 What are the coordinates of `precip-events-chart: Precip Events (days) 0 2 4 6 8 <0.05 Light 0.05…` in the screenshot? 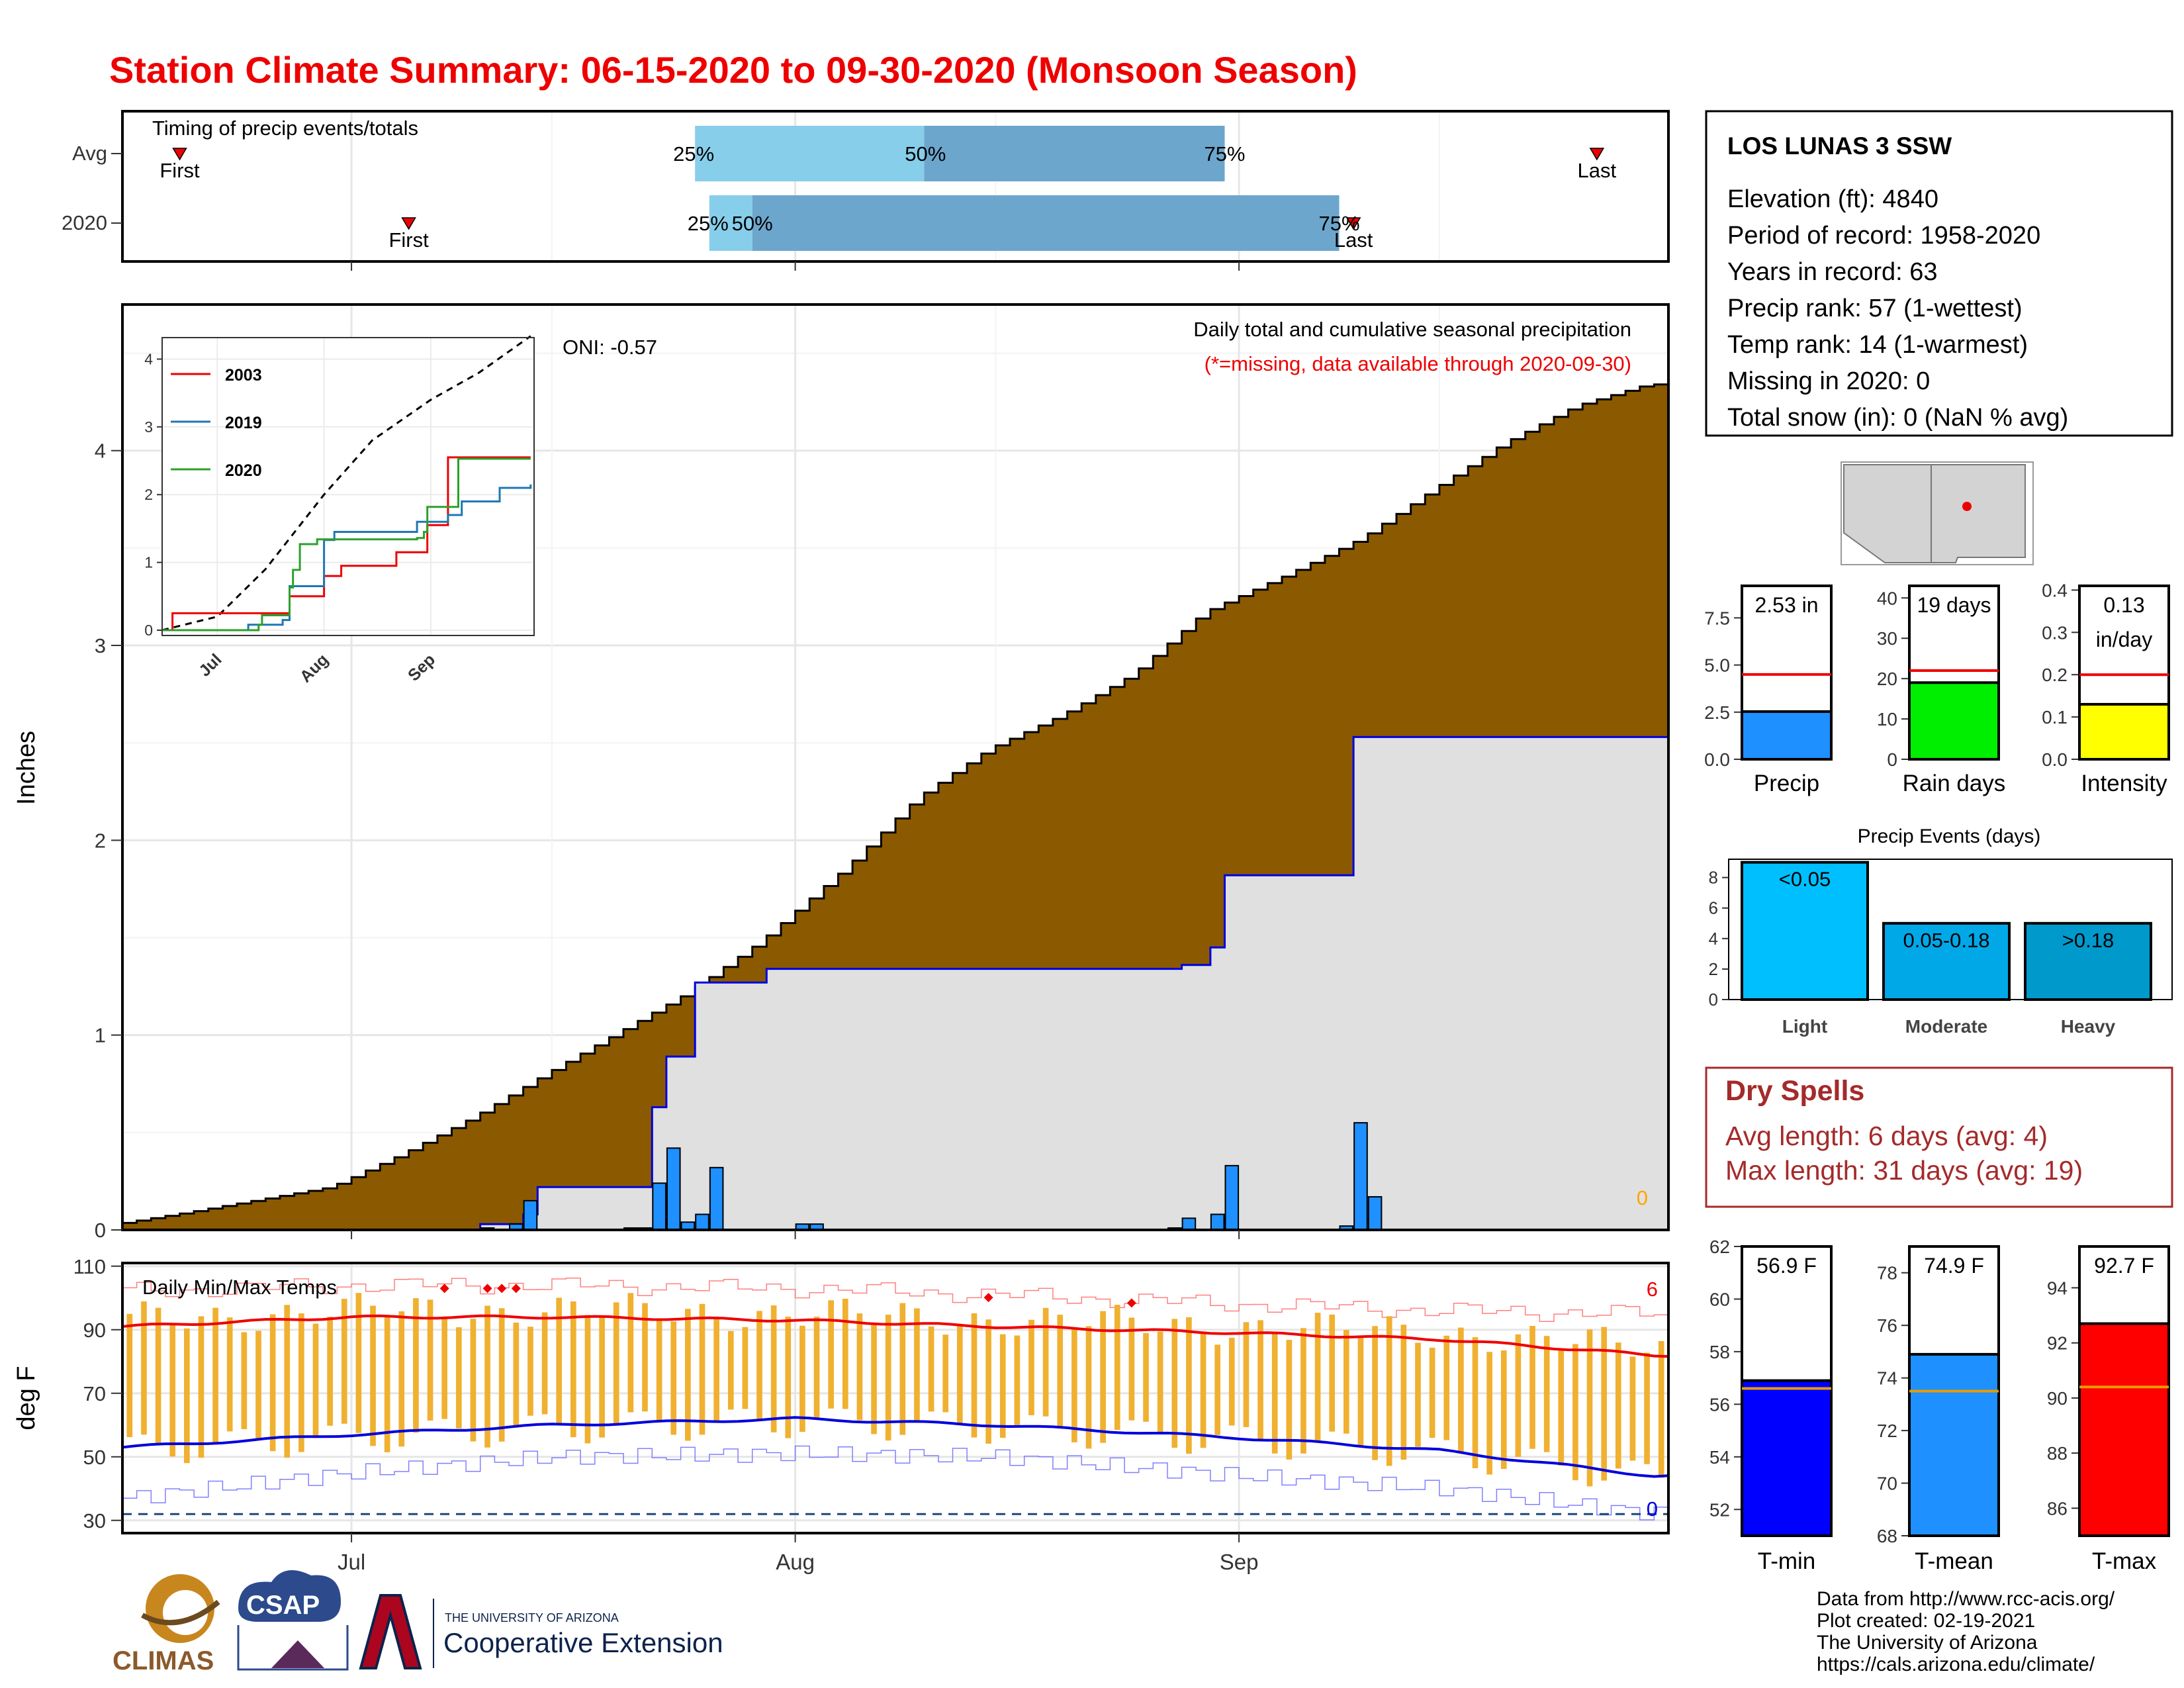 It's located at (1941, 931).